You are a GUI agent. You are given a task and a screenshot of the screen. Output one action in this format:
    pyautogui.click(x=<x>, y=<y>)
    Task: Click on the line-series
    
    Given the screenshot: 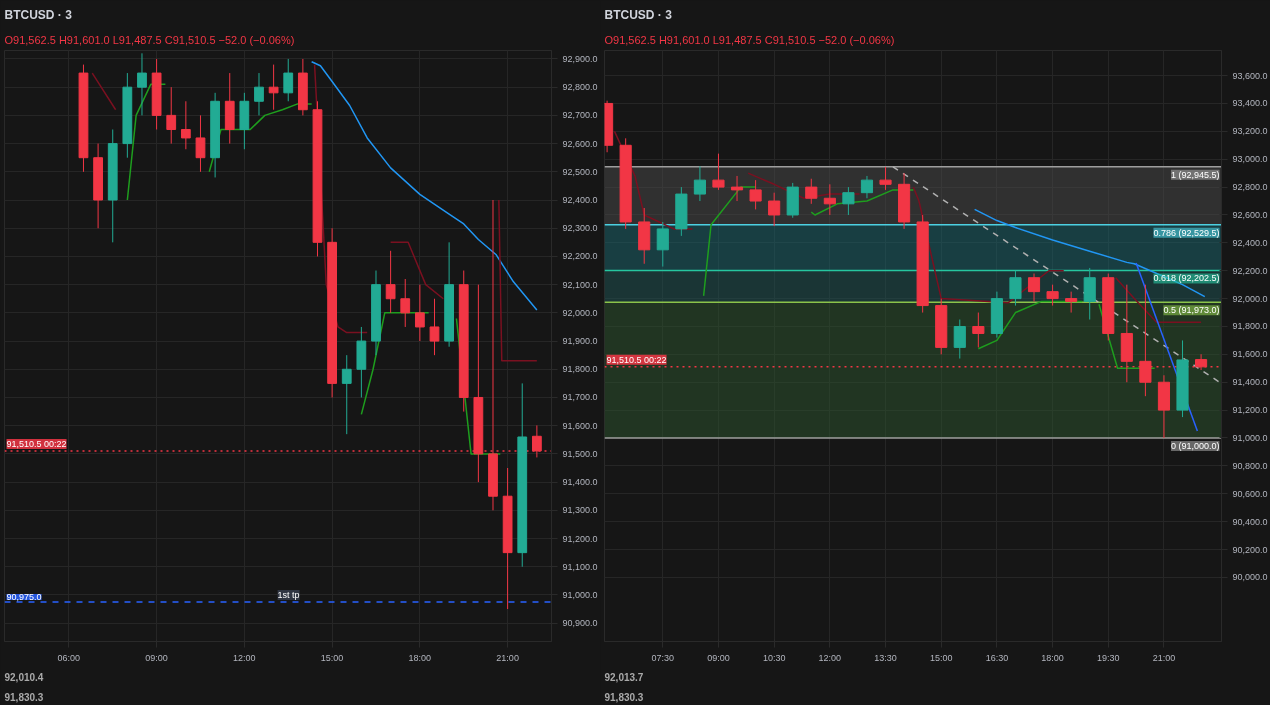 What is the action you would take?
    pyautogui.click(x=424, y=186)
    